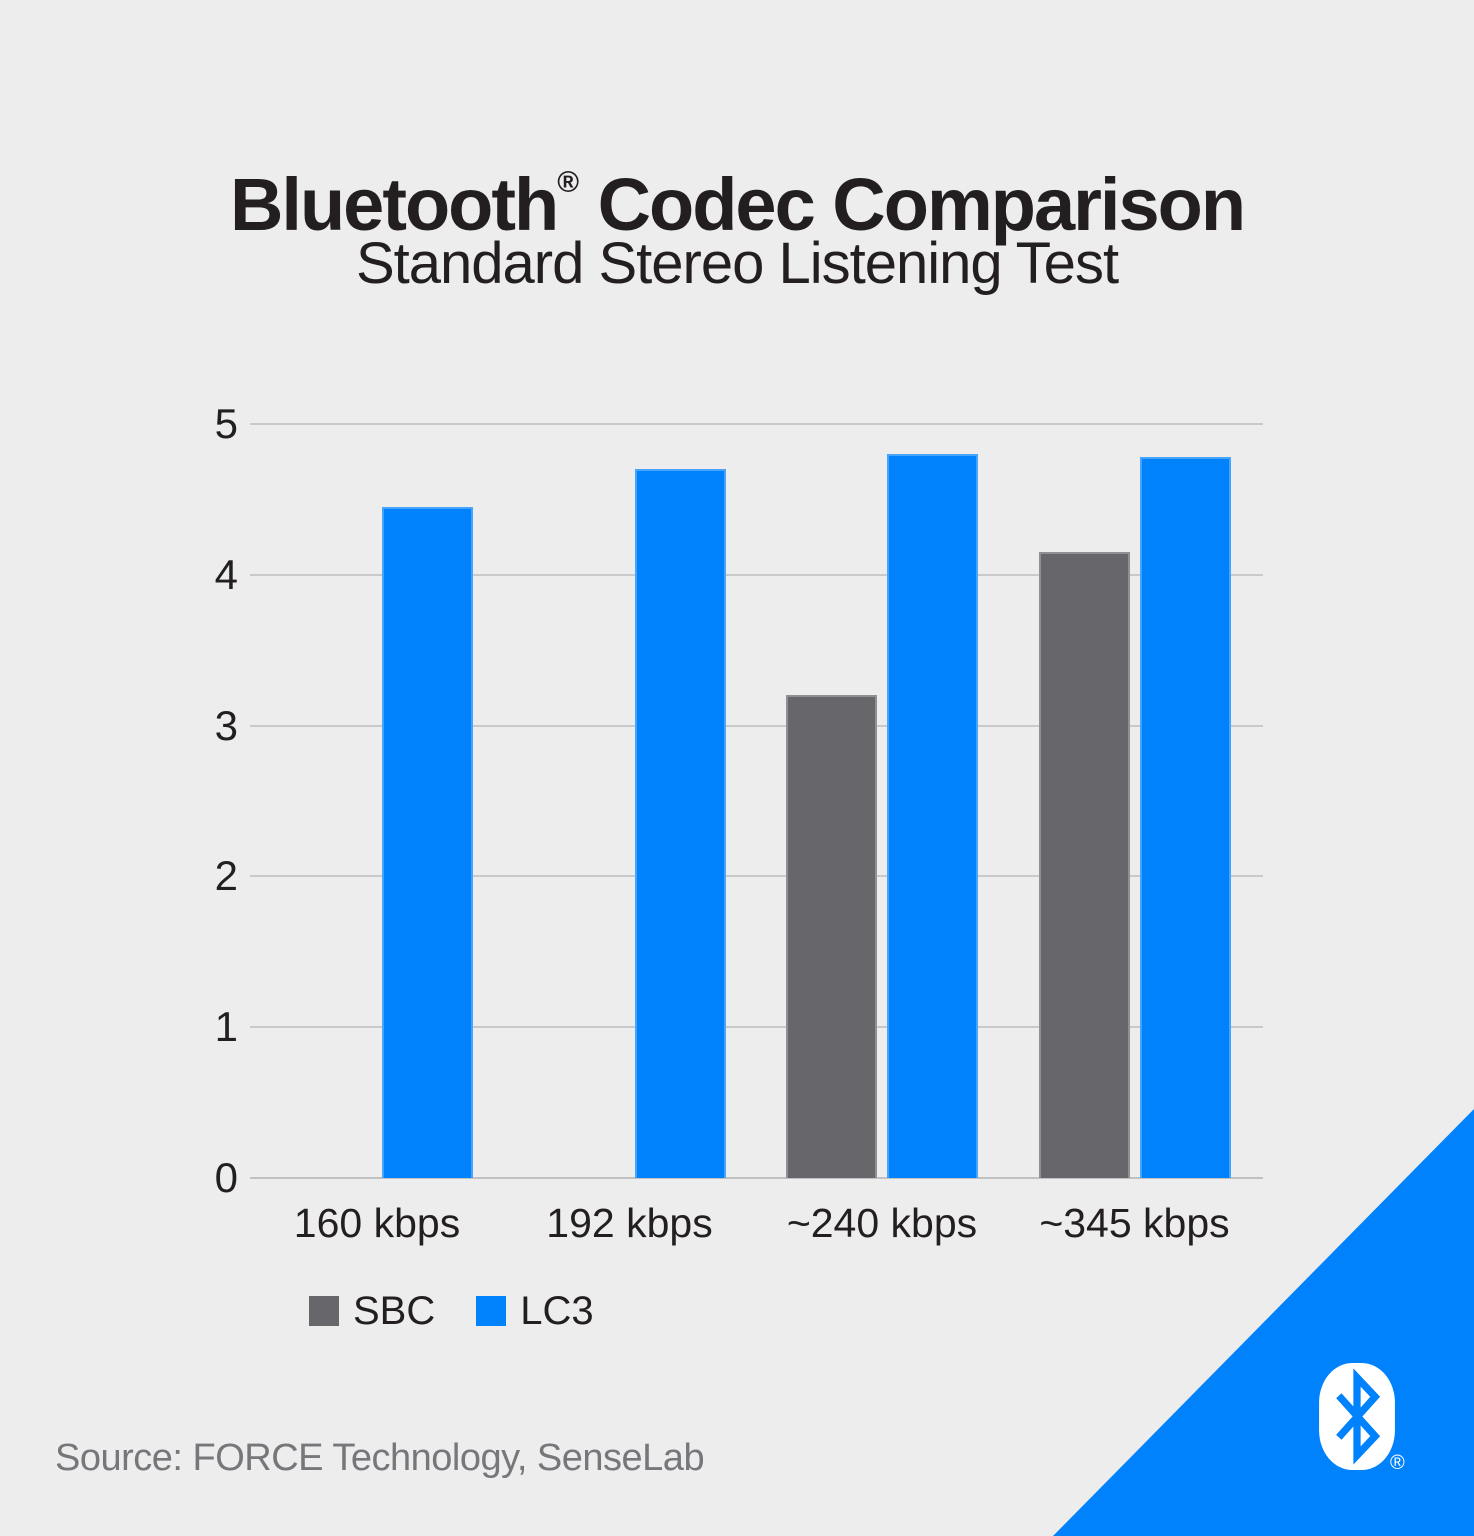 The width and height of the screenshot is (1474, 1536). Describe the element at coordinates (756, 725) in the screenshot. I see `gridline-y3` at that location.